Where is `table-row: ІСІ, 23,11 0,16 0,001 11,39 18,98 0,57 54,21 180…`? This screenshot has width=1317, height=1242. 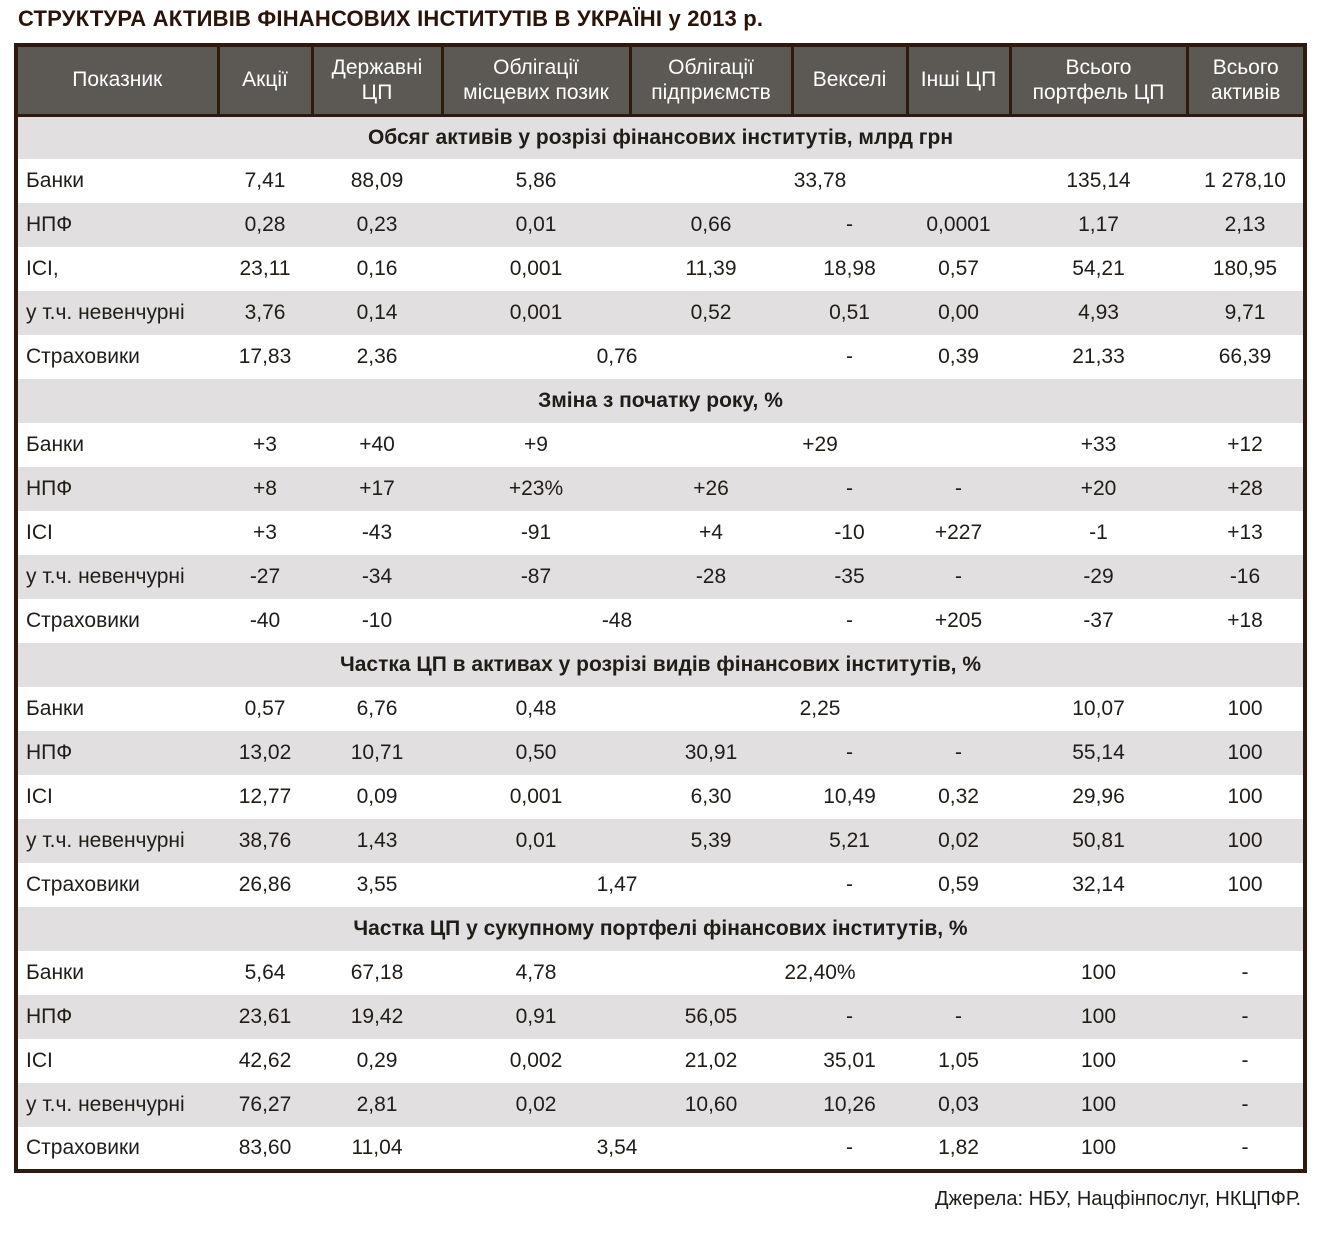 table-row: ІСІ, 23,11 0,16 0,001 11,39 18,98 0,57 54,21 180… is located at coordinates (660, 269).